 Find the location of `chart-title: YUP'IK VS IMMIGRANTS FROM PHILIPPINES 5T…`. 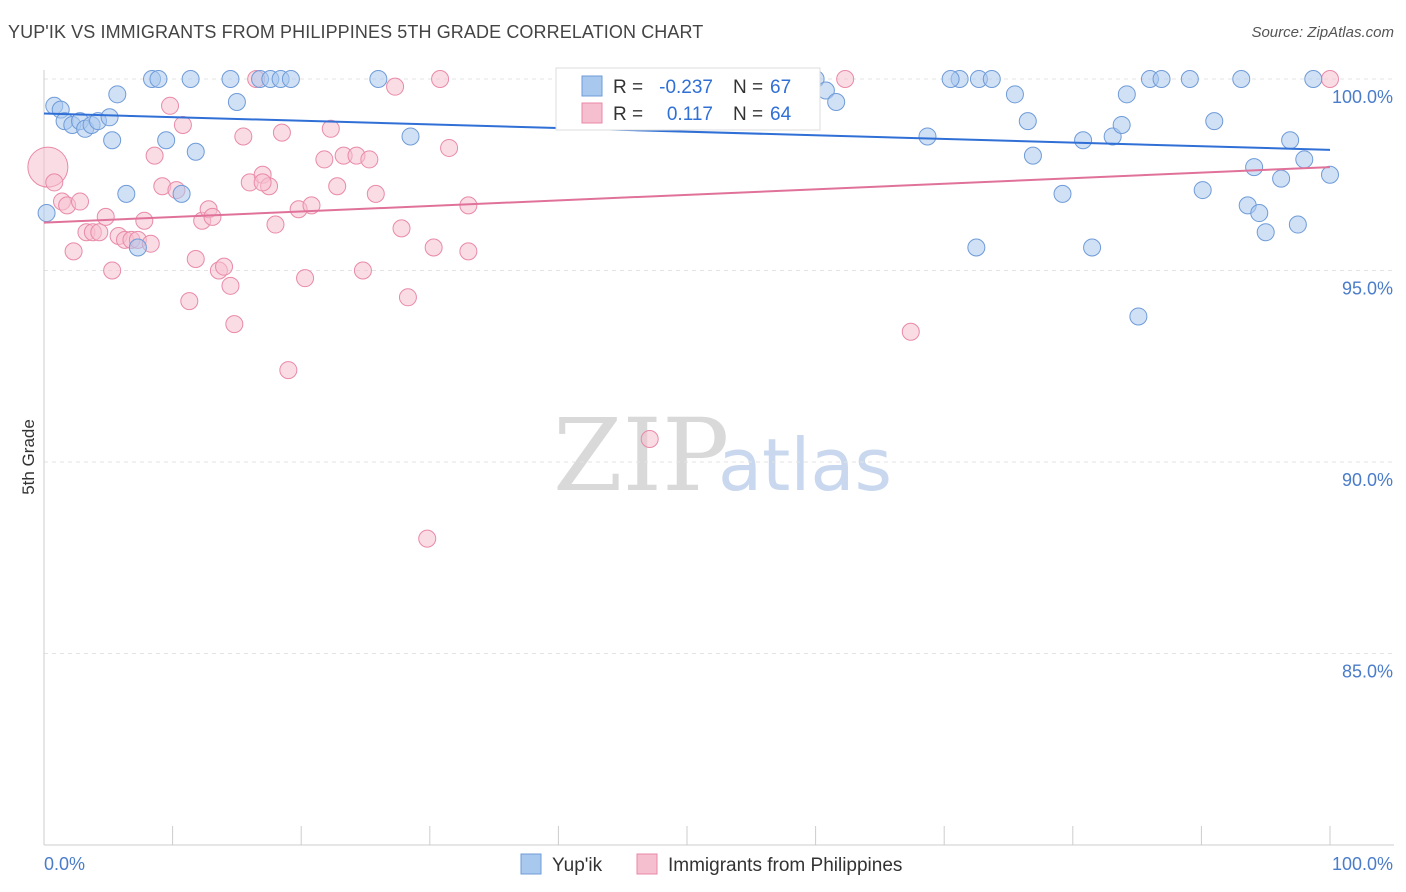

chart-title: YUP'IK VS IMMIGRANTS FROM PHILIPPINES 5T… is located at coordinates (356, 32).